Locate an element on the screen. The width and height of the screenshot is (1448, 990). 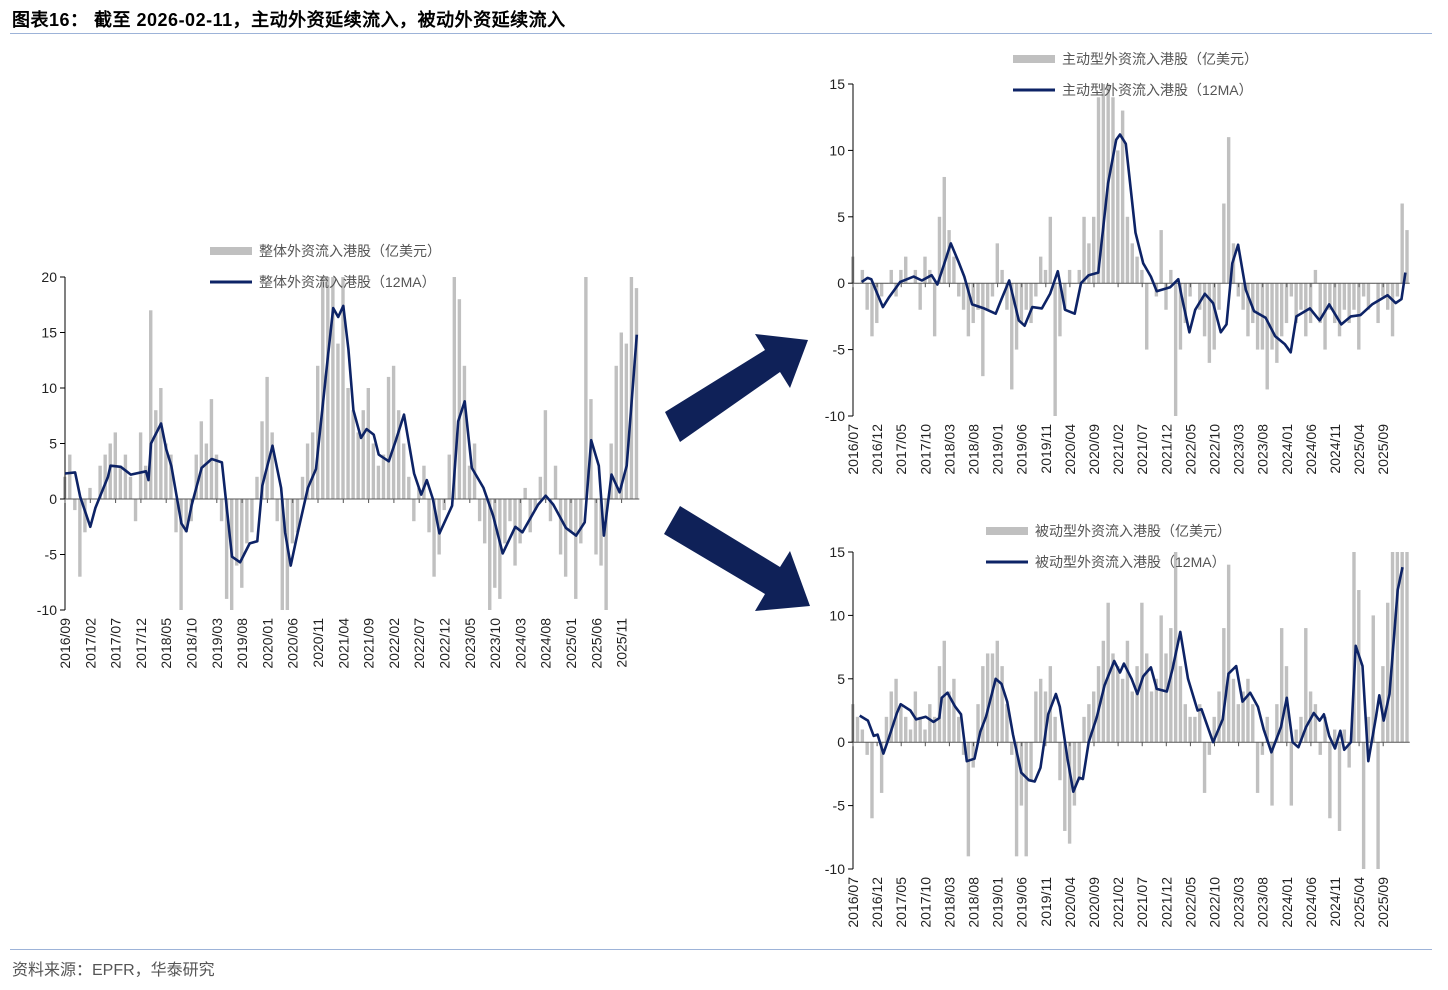
header-divider is located at coordinates (721, 33).